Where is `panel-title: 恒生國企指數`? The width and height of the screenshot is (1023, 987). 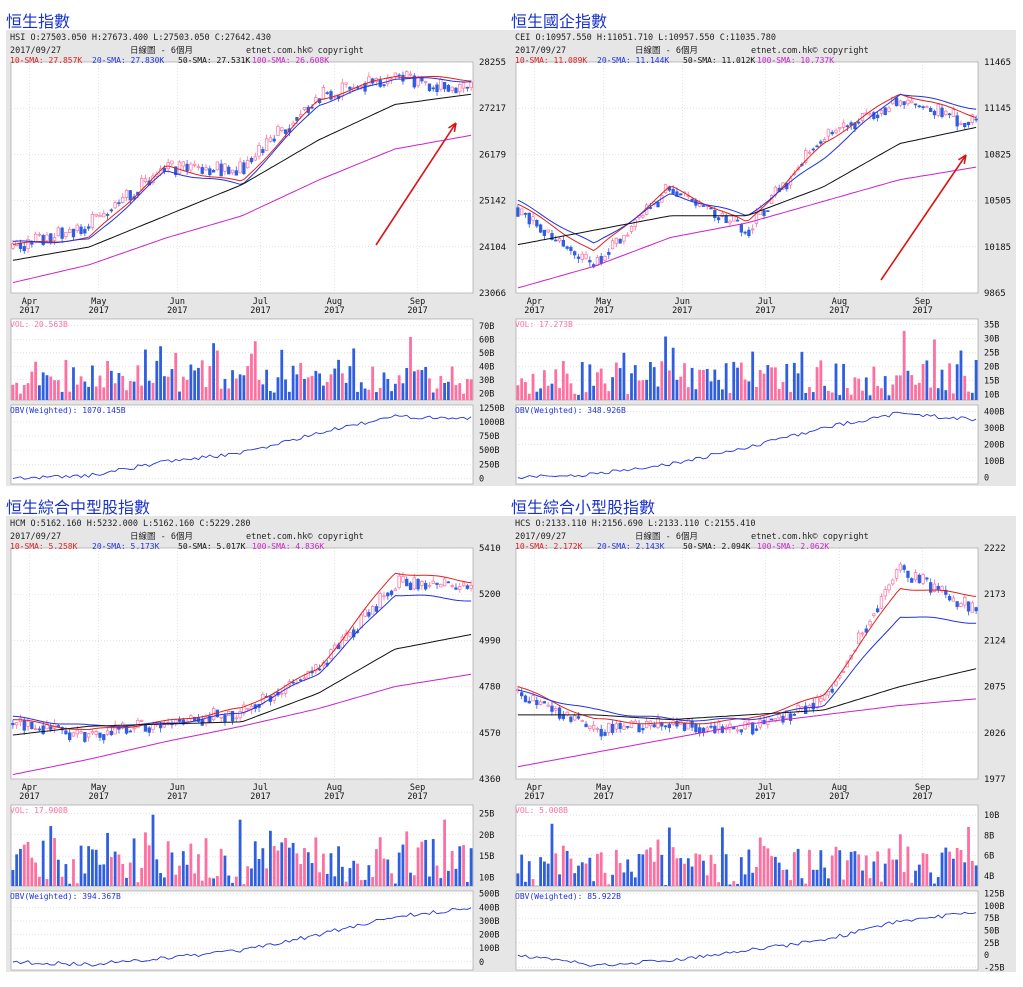
panel-title: 恒生國企指數 is located at coordinates (559, 21).